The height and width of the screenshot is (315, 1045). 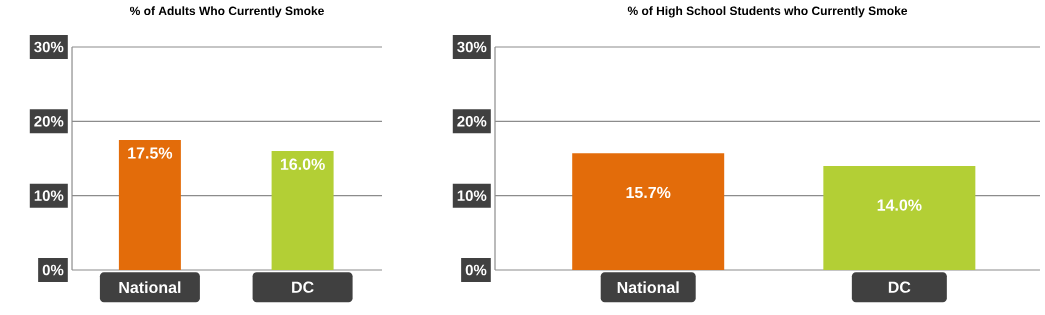 What do you see at coordinates (648, 192) in the screenshot?
I see `data-label: 15.7%` at bounding box center [648, 192].